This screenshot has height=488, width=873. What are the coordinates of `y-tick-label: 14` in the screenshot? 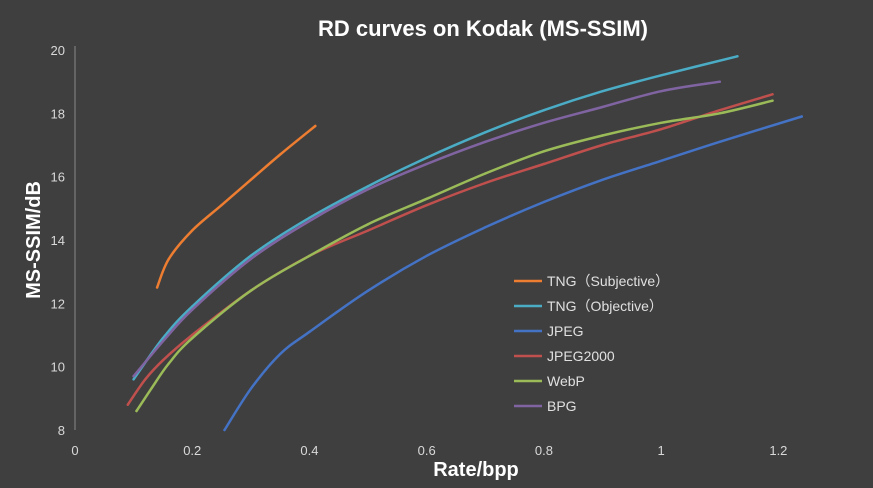 It's located at (58, 240).